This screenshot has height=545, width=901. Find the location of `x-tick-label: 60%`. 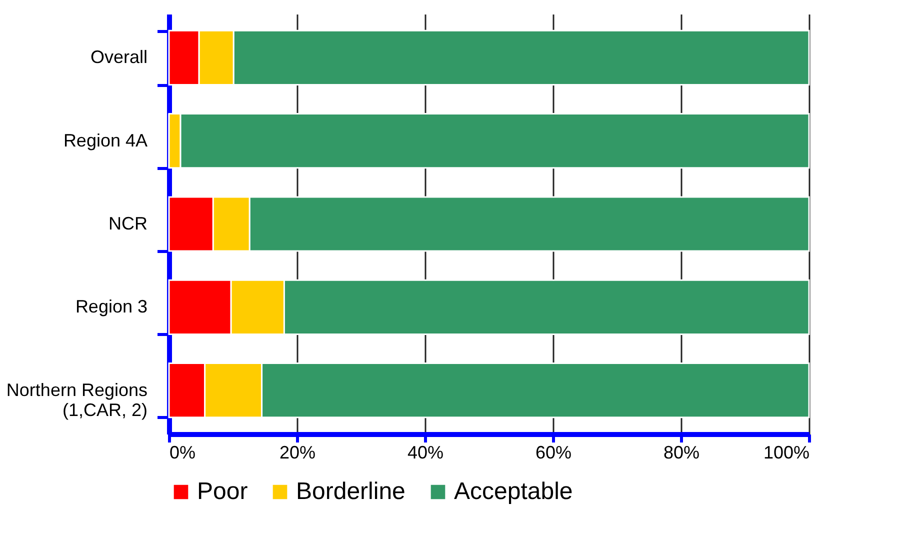

x-tick-label: 60% is located at coordinates (553, 452).